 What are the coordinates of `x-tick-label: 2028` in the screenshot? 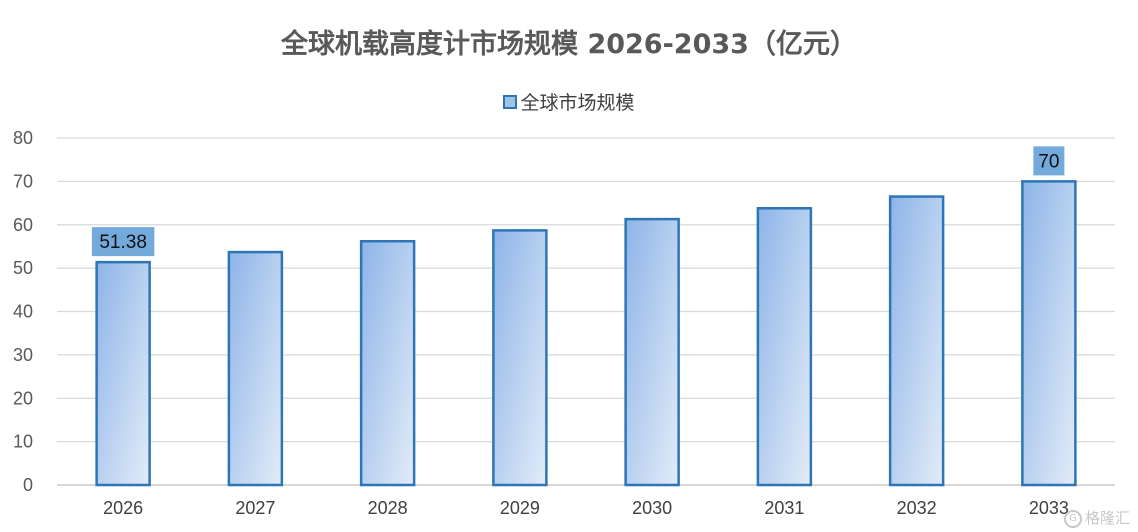 It's located at (388, 508).